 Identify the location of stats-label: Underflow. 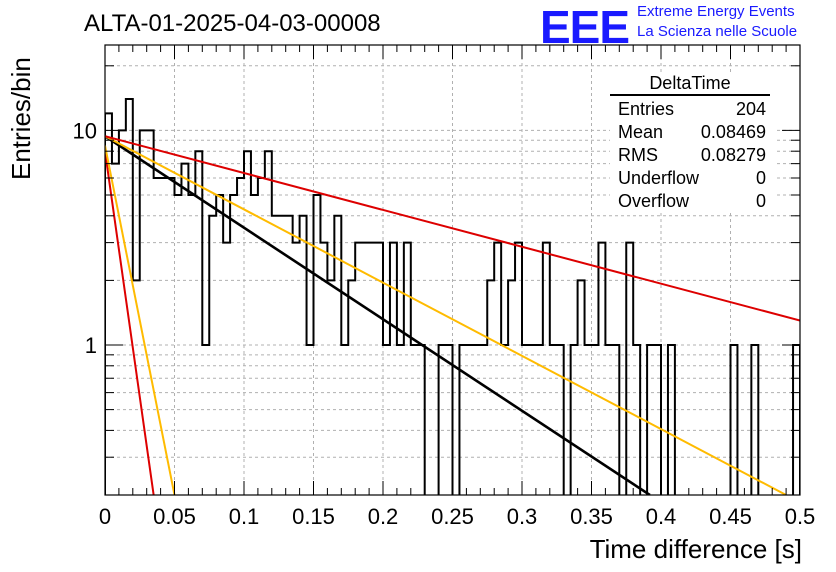
(659, 178).